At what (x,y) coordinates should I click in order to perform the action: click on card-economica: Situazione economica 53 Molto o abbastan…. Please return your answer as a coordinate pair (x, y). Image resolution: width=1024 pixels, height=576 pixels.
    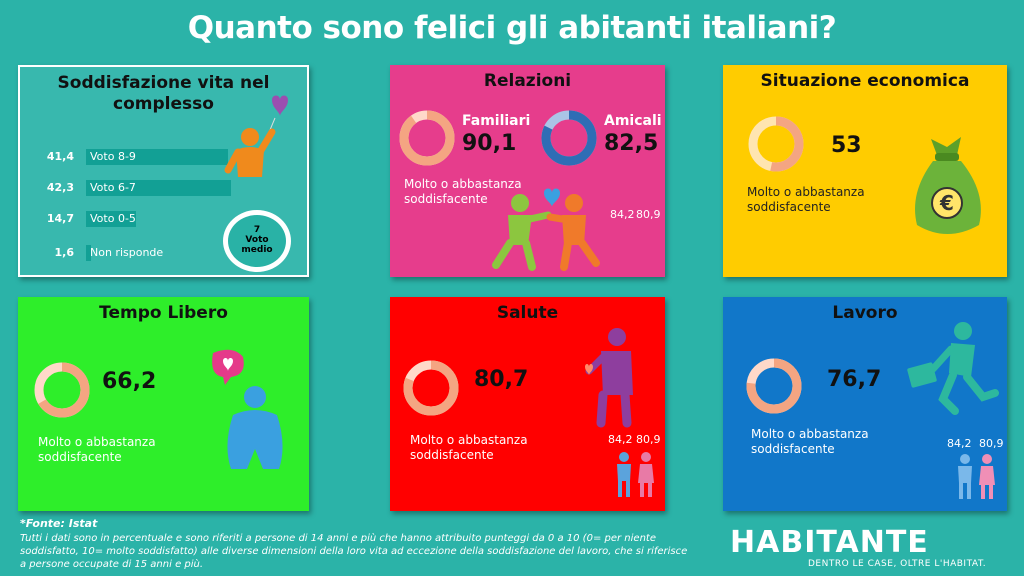
    Looking at the image, I should click on (865, 171).